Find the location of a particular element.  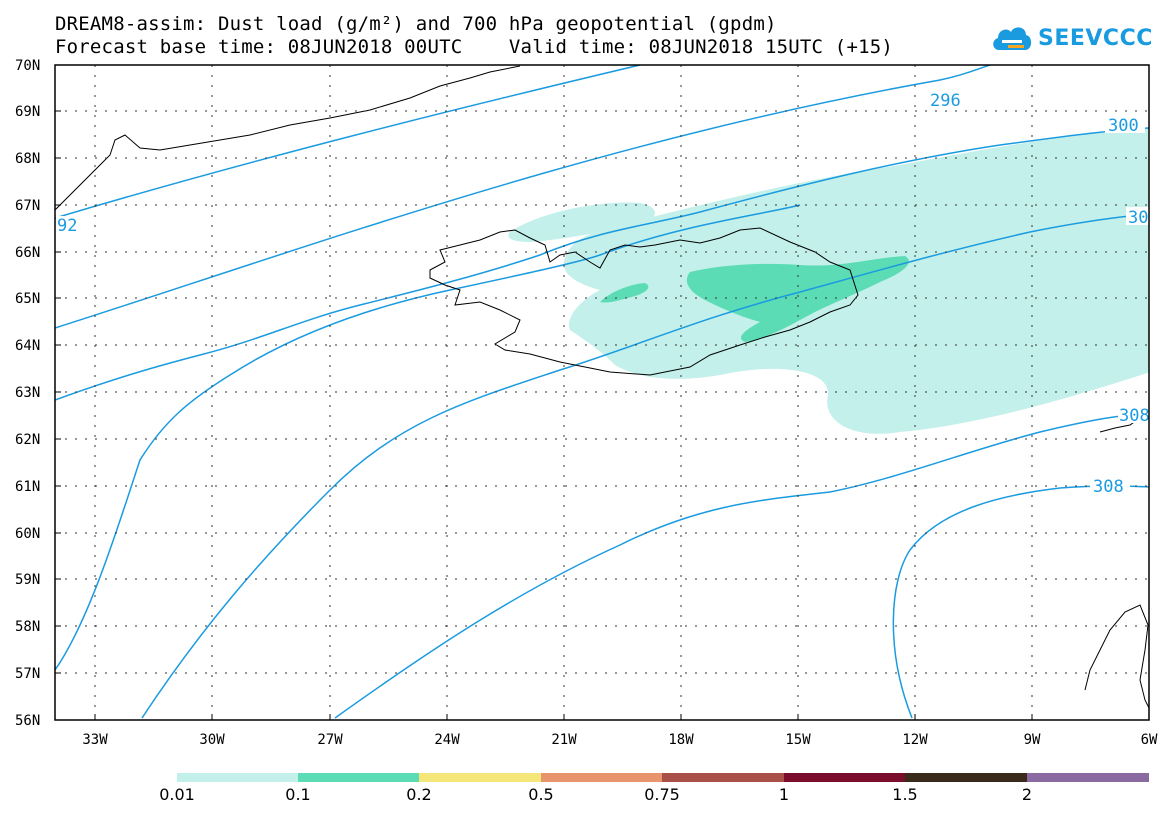

contour-308b is located at coordinates (1020, 602).